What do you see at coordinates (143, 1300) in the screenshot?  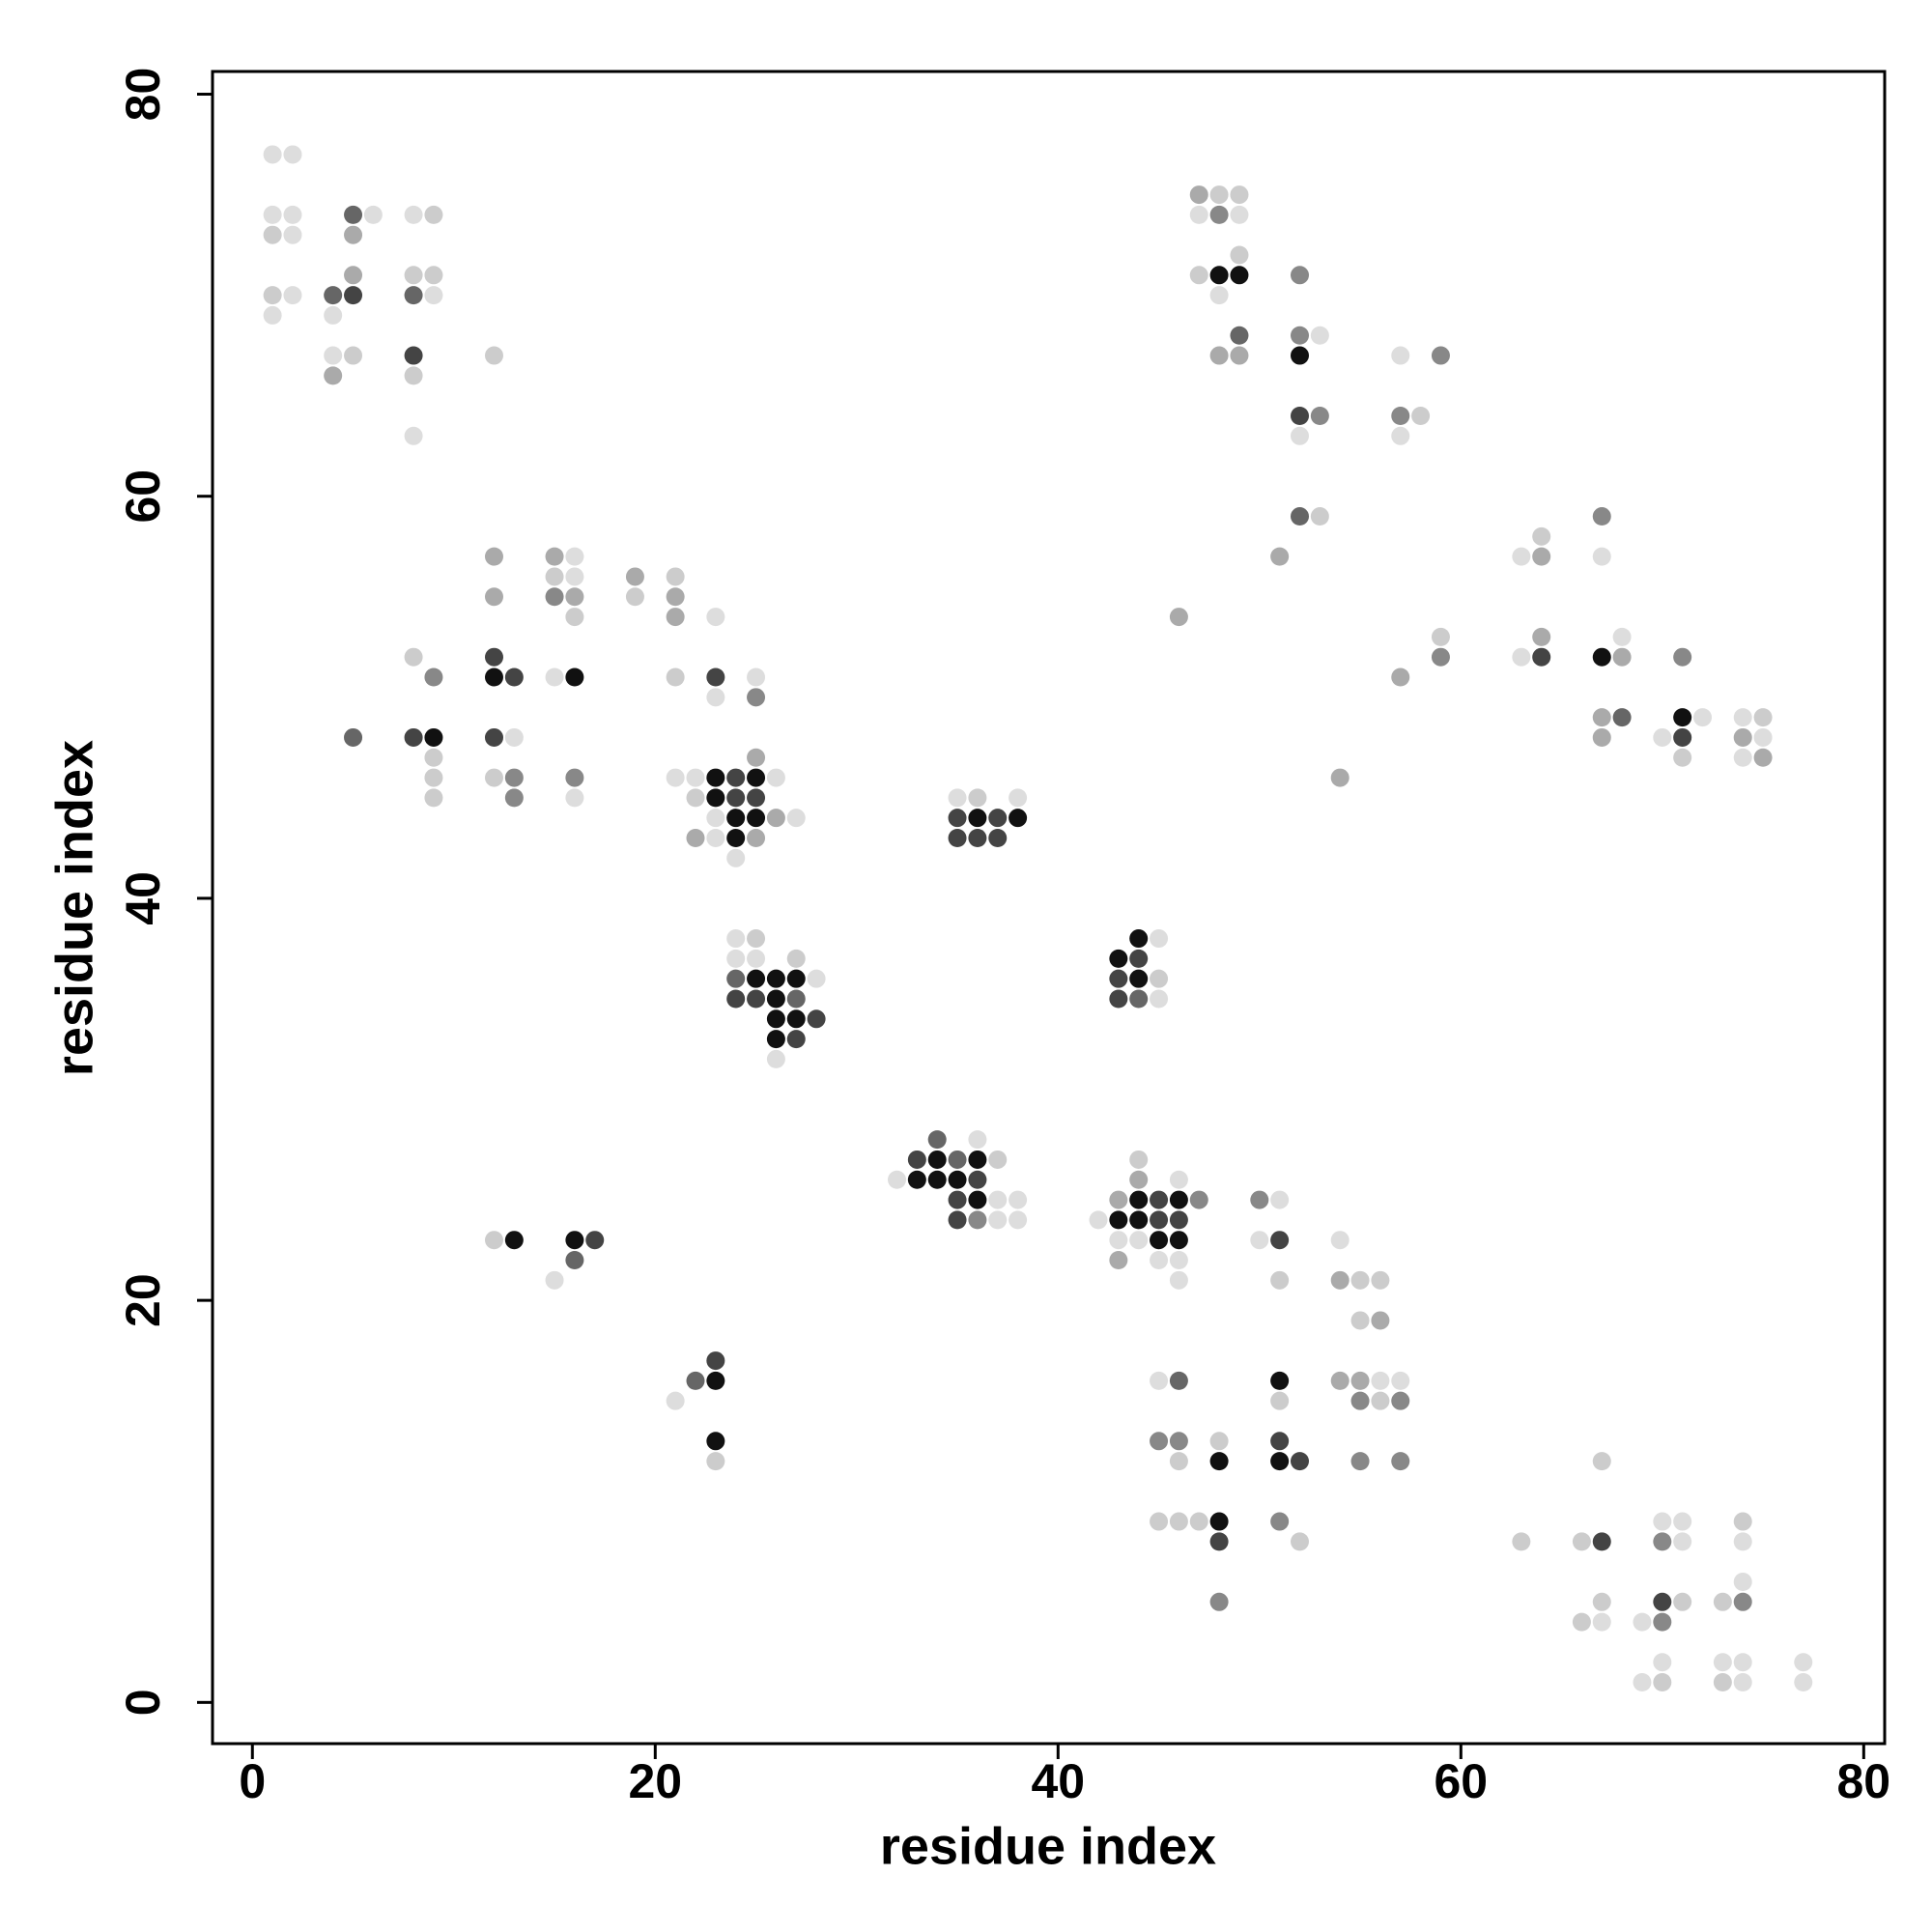 I see `y-tick-label: 20` at bounding box center [143, 1300].